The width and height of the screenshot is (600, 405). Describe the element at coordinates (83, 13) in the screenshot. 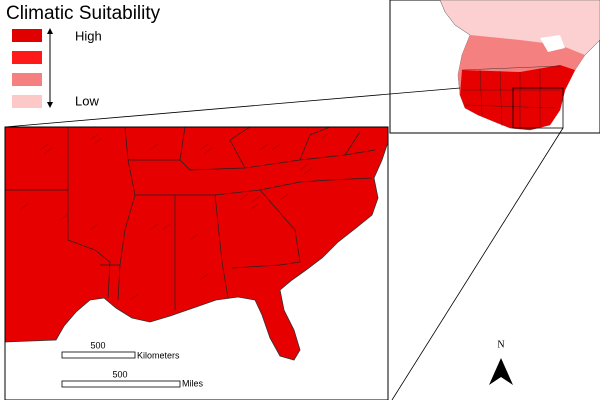

I see `legend-title: Climatic Suitability` at that location.